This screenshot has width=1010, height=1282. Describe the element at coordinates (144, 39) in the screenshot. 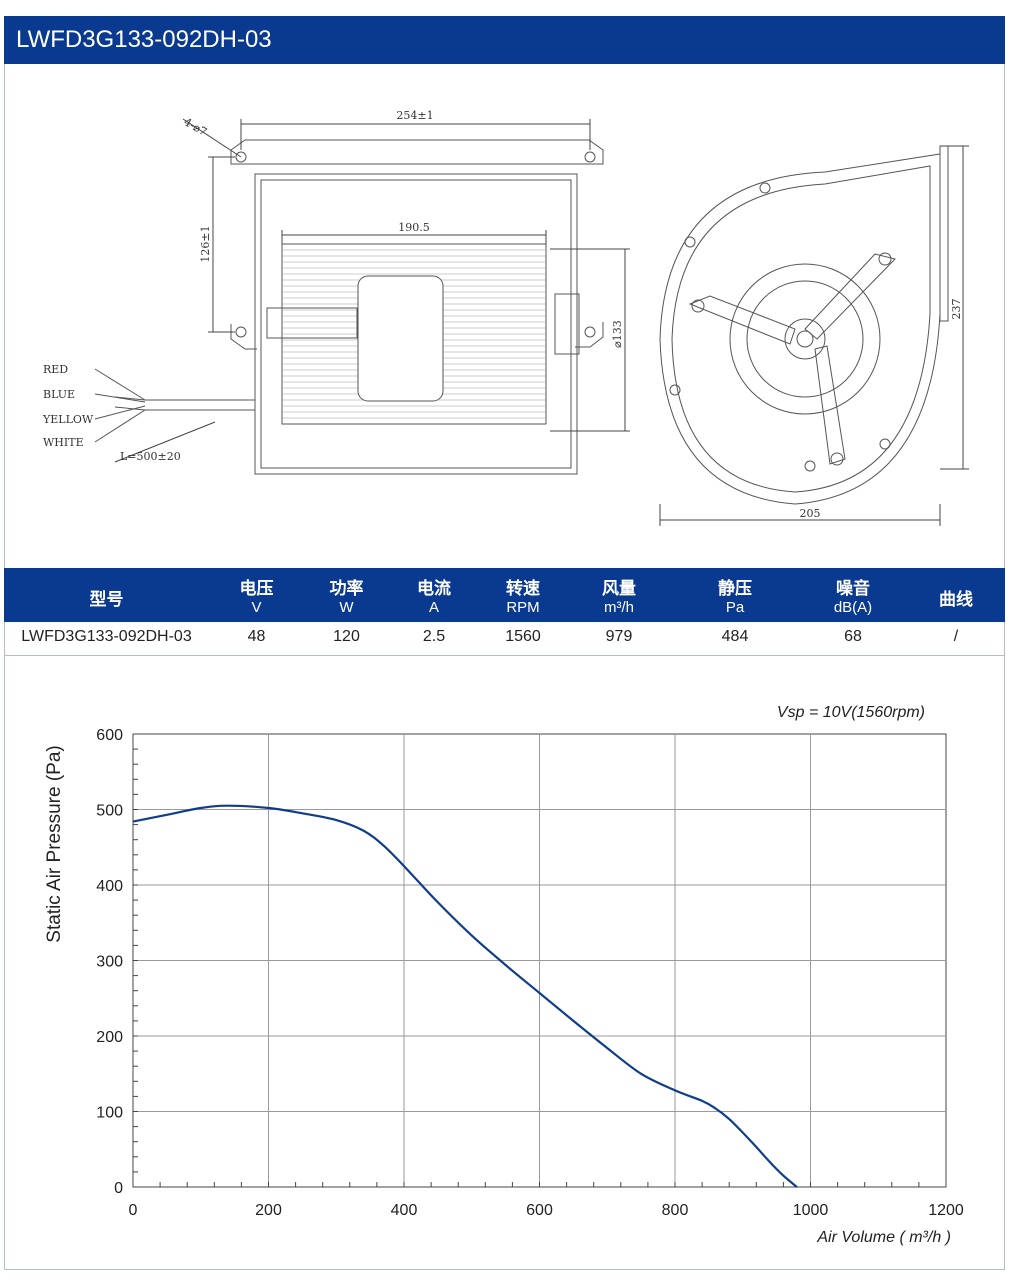

I see `product-title: LWFD3G133-092DH-03` at that location.